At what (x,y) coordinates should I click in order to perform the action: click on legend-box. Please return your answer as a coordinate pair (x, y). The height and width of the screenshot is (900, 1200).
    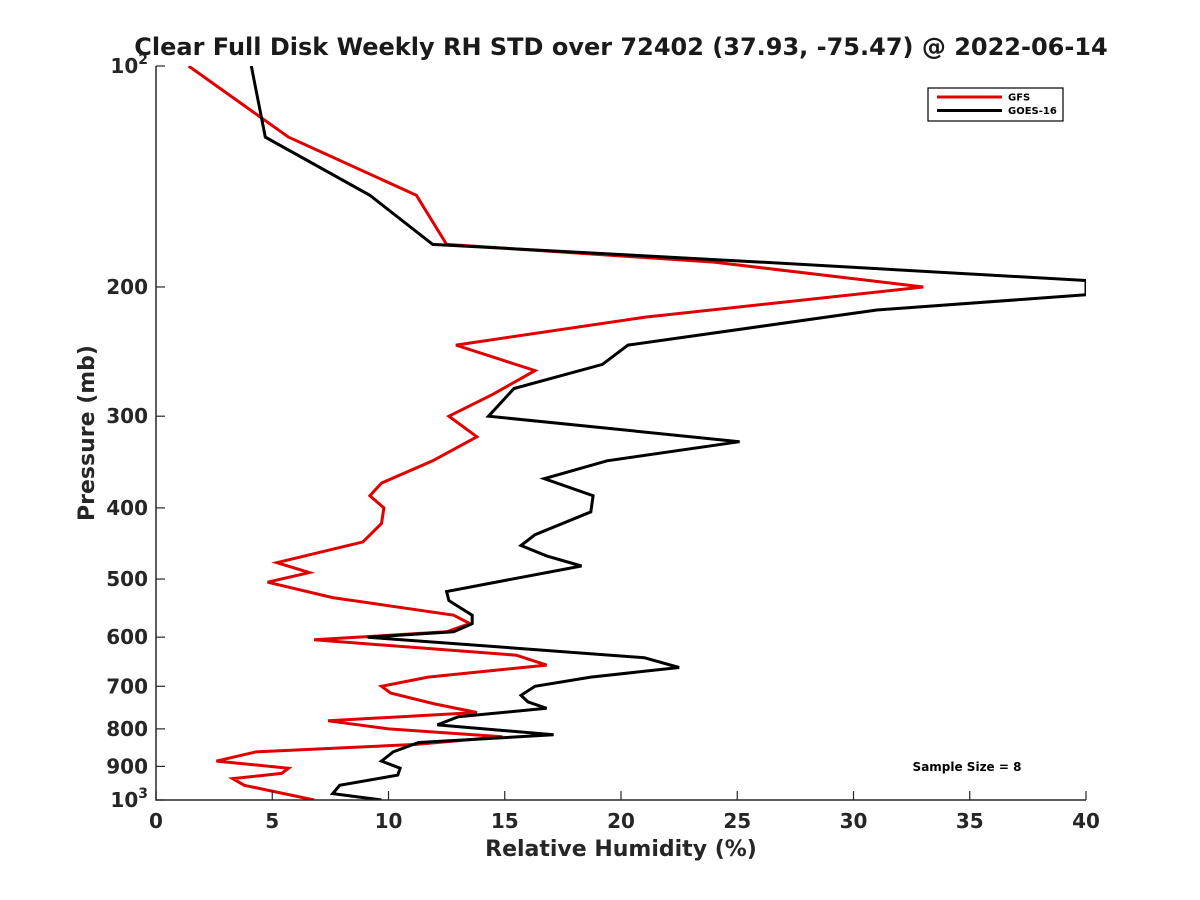
    Looking at the image, I should click on (995, 104).